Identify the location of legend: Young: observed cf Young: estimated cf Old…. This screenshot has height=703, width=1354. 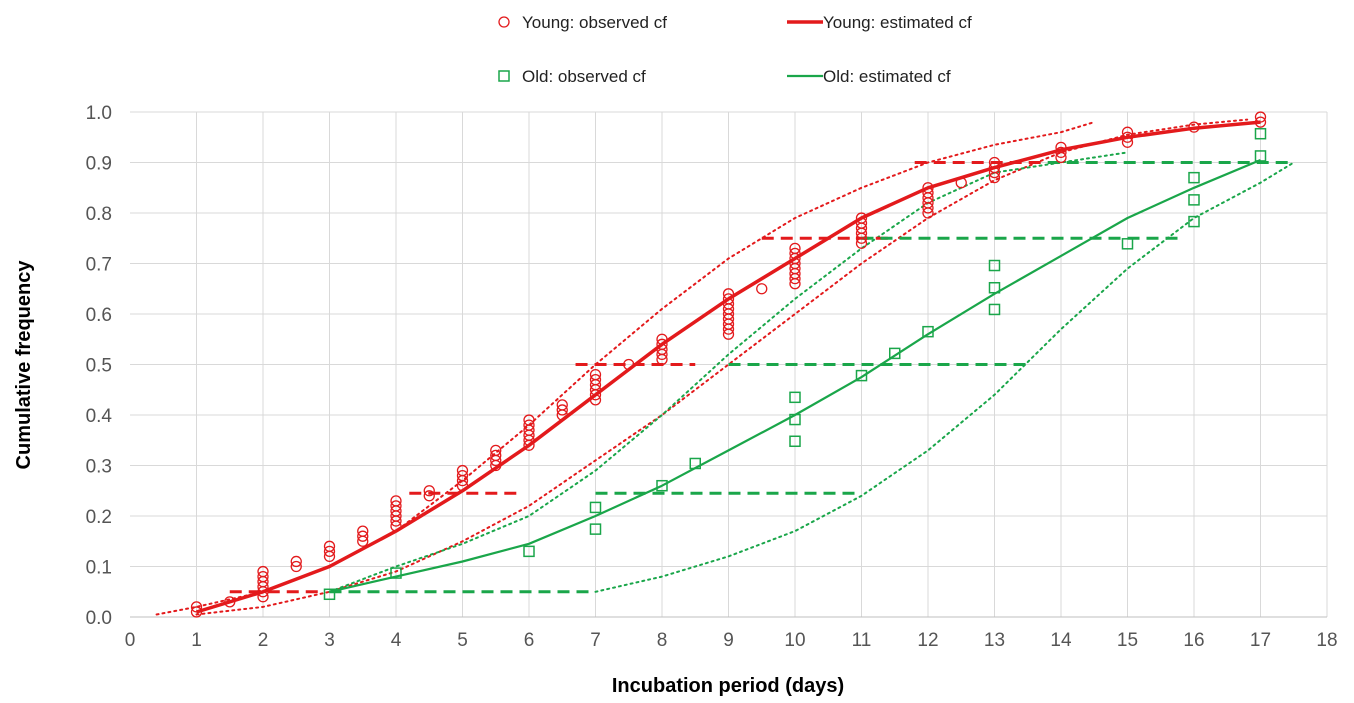
(735, 49).